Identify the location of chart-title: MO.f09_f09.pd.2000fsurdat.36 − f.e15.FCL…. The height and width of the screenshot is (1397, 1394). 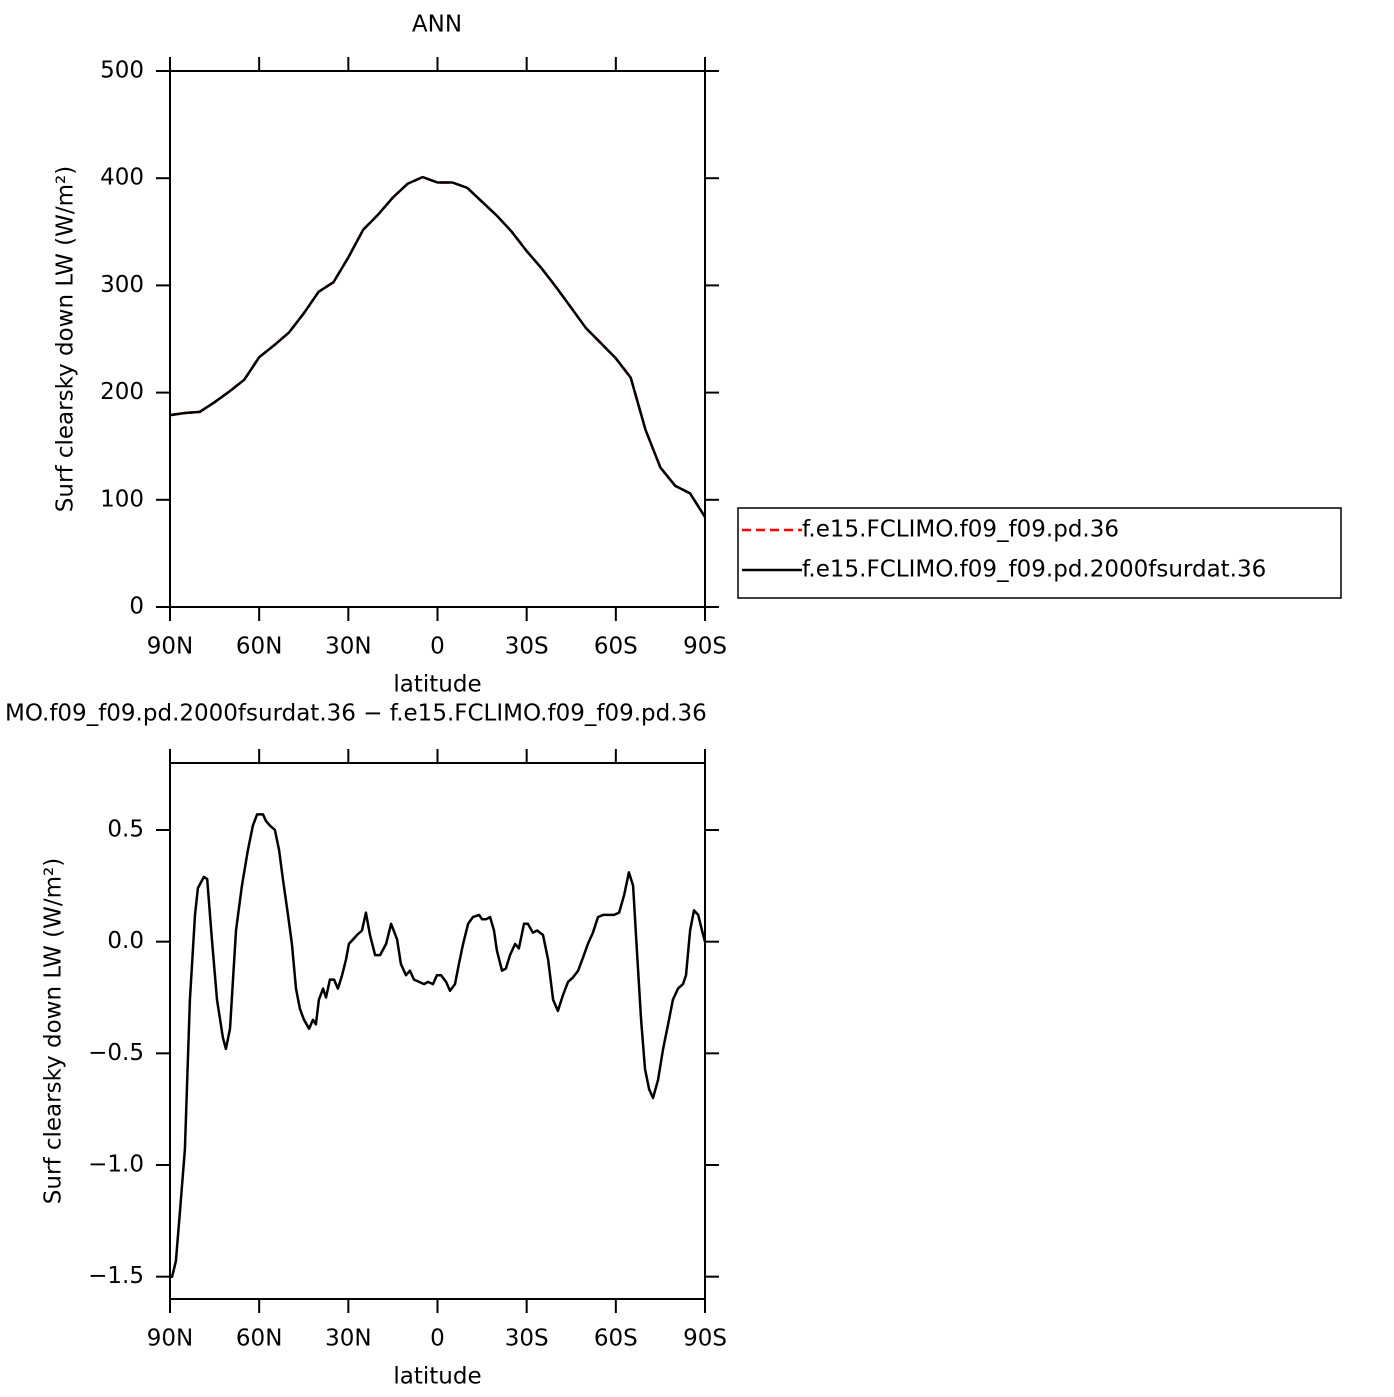
(356, 714).